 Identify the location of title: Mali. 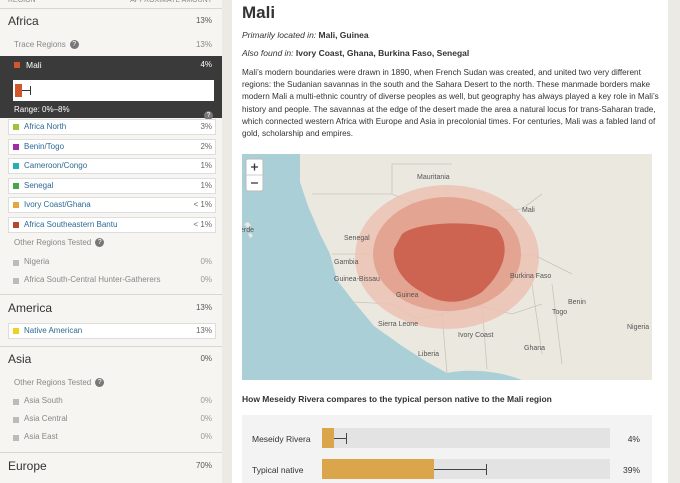
(259, 12).